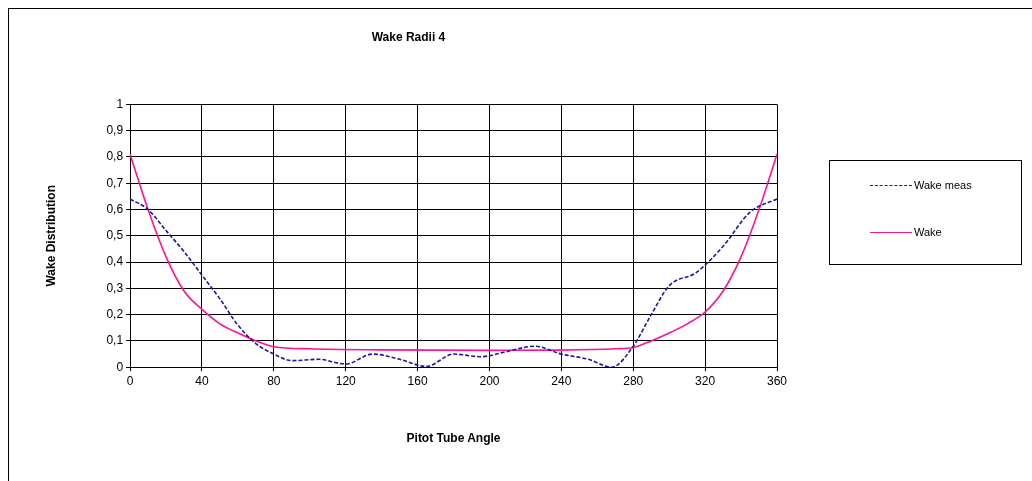 The image size is (1032, 481). I want to click on x-tick-label: 40, so click(202, 380).